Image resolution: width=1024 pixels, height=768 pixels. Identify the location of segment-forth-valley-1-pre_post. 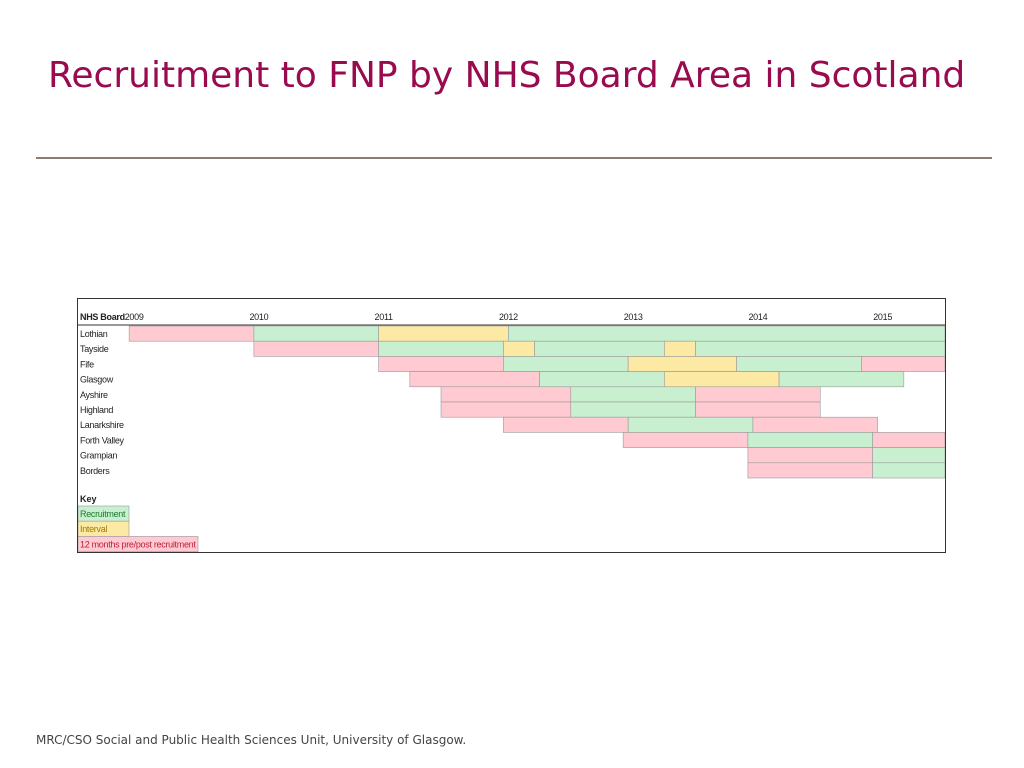
(685, 440).